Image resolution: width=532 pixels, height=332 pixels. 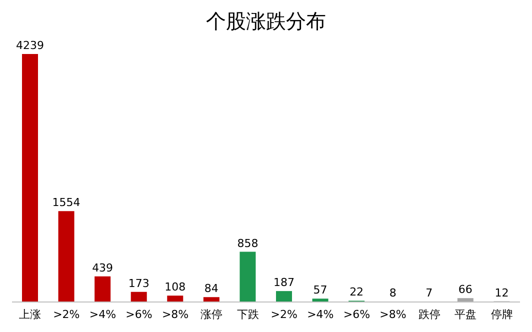 What do you see at coordinates (357, 292) in the screenshot?
I see `data-label: 22` at bounding box center [357, 292].